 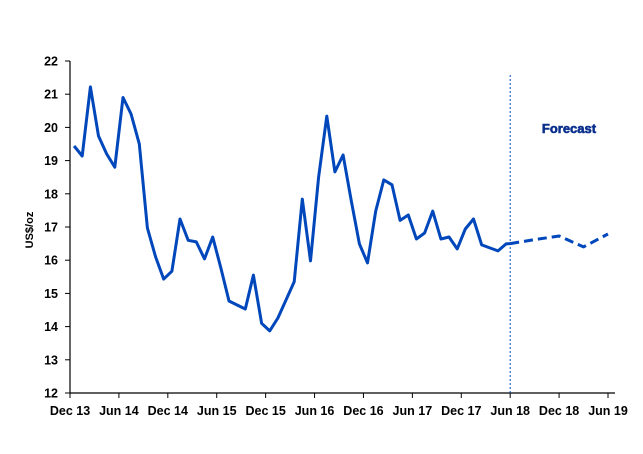 What do you see at coordinates (608, 411) in the screenshot?
I see `x-tick-label: Jun 19` at bounding box center [608, 411].